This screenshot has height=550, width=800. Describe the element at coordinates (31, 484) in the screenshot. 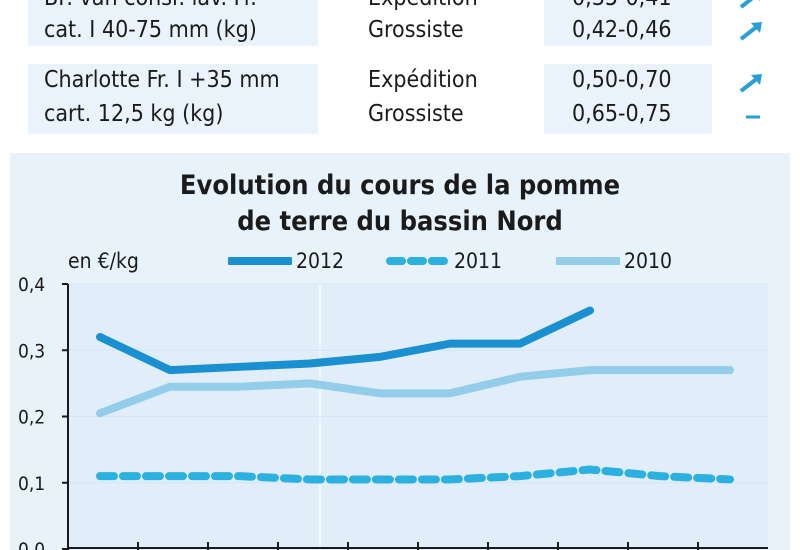

I see `y-tick-label: 0,1` at that location.